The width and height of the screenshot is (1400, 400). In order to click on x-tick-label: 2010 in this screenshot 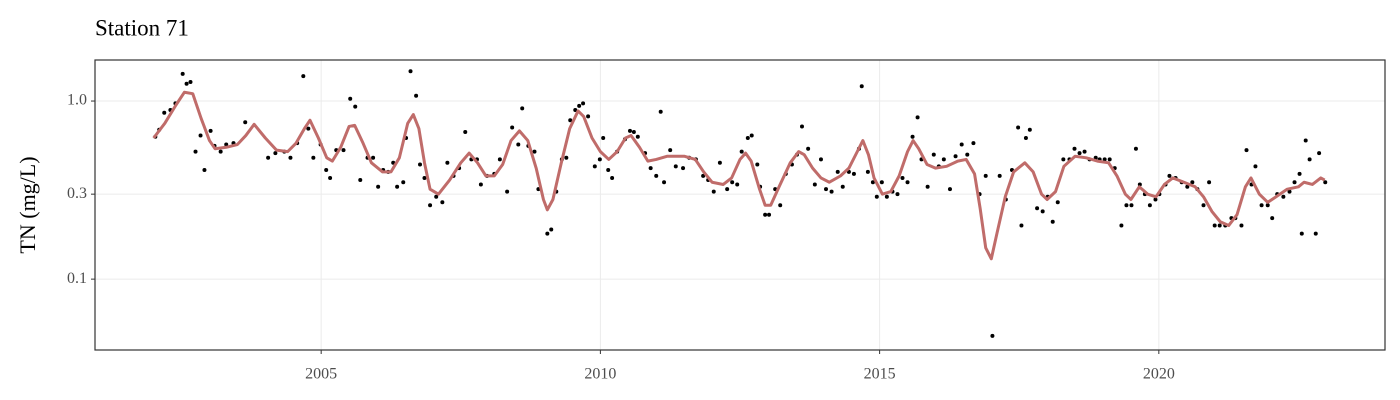, I will do `click(600, 374)`.